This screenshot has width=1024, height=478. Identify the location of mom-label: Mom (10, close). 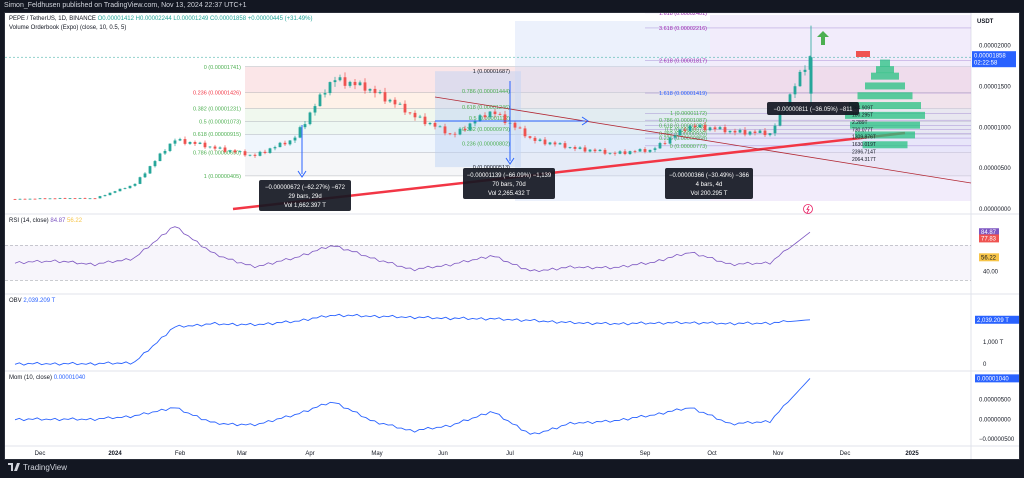
(31, 378).